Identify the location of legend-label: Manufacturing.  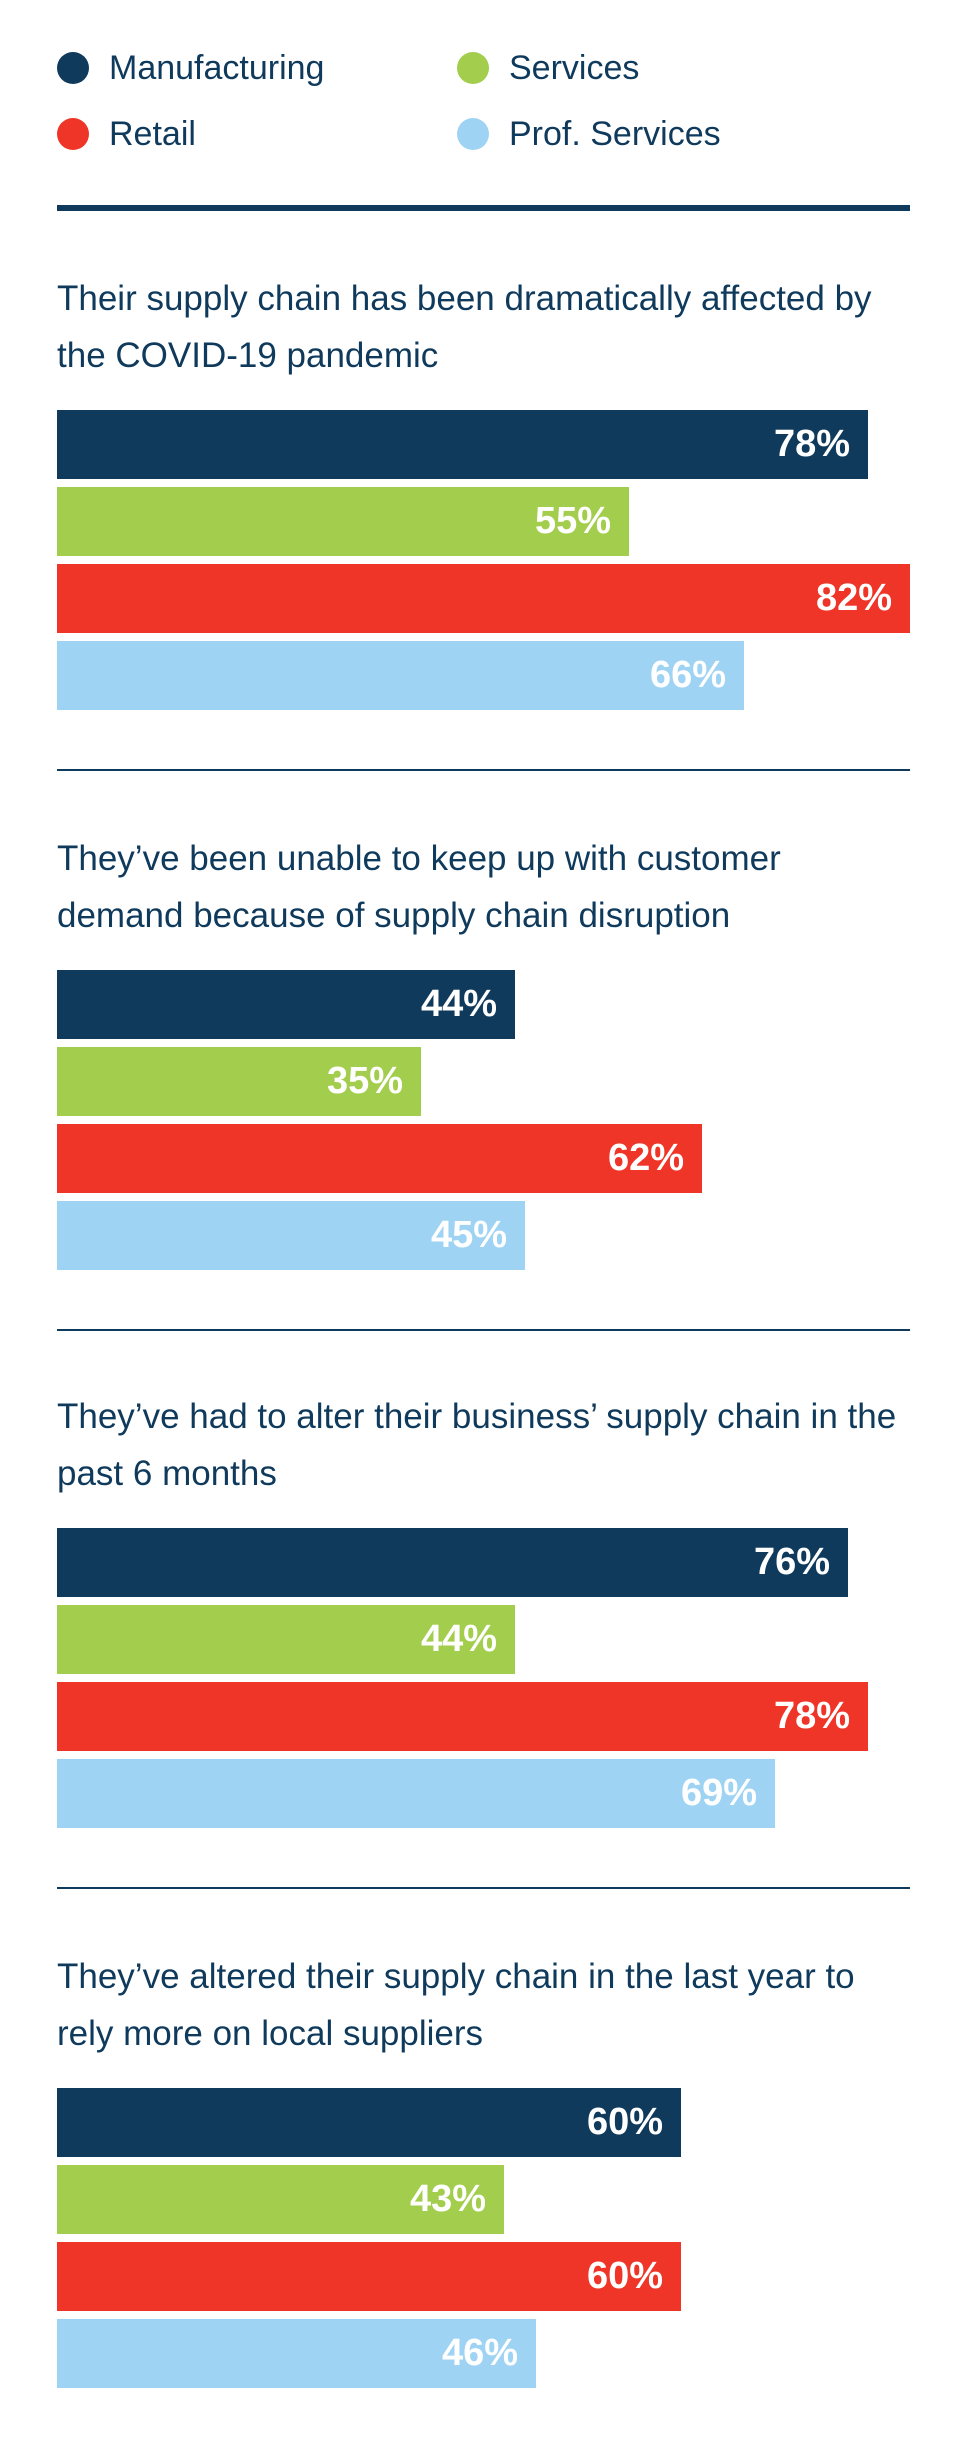
(217, 67).